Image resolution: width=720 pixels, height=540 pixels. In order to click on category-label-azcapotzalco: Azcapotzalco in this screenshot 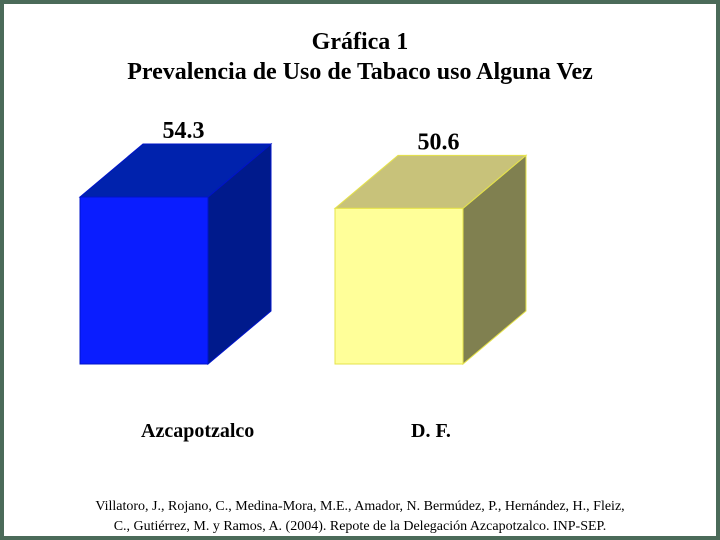, I will do `click(198, 431)`.